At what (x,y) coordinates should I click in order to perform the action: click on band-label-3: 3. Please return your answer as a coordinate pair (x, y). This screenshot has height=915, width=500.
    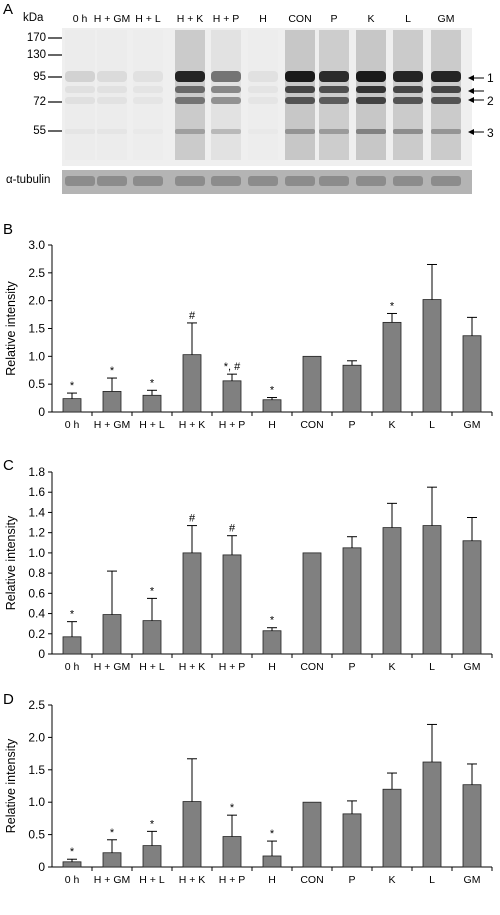
    Looking at the image, I should click on (490, 133).